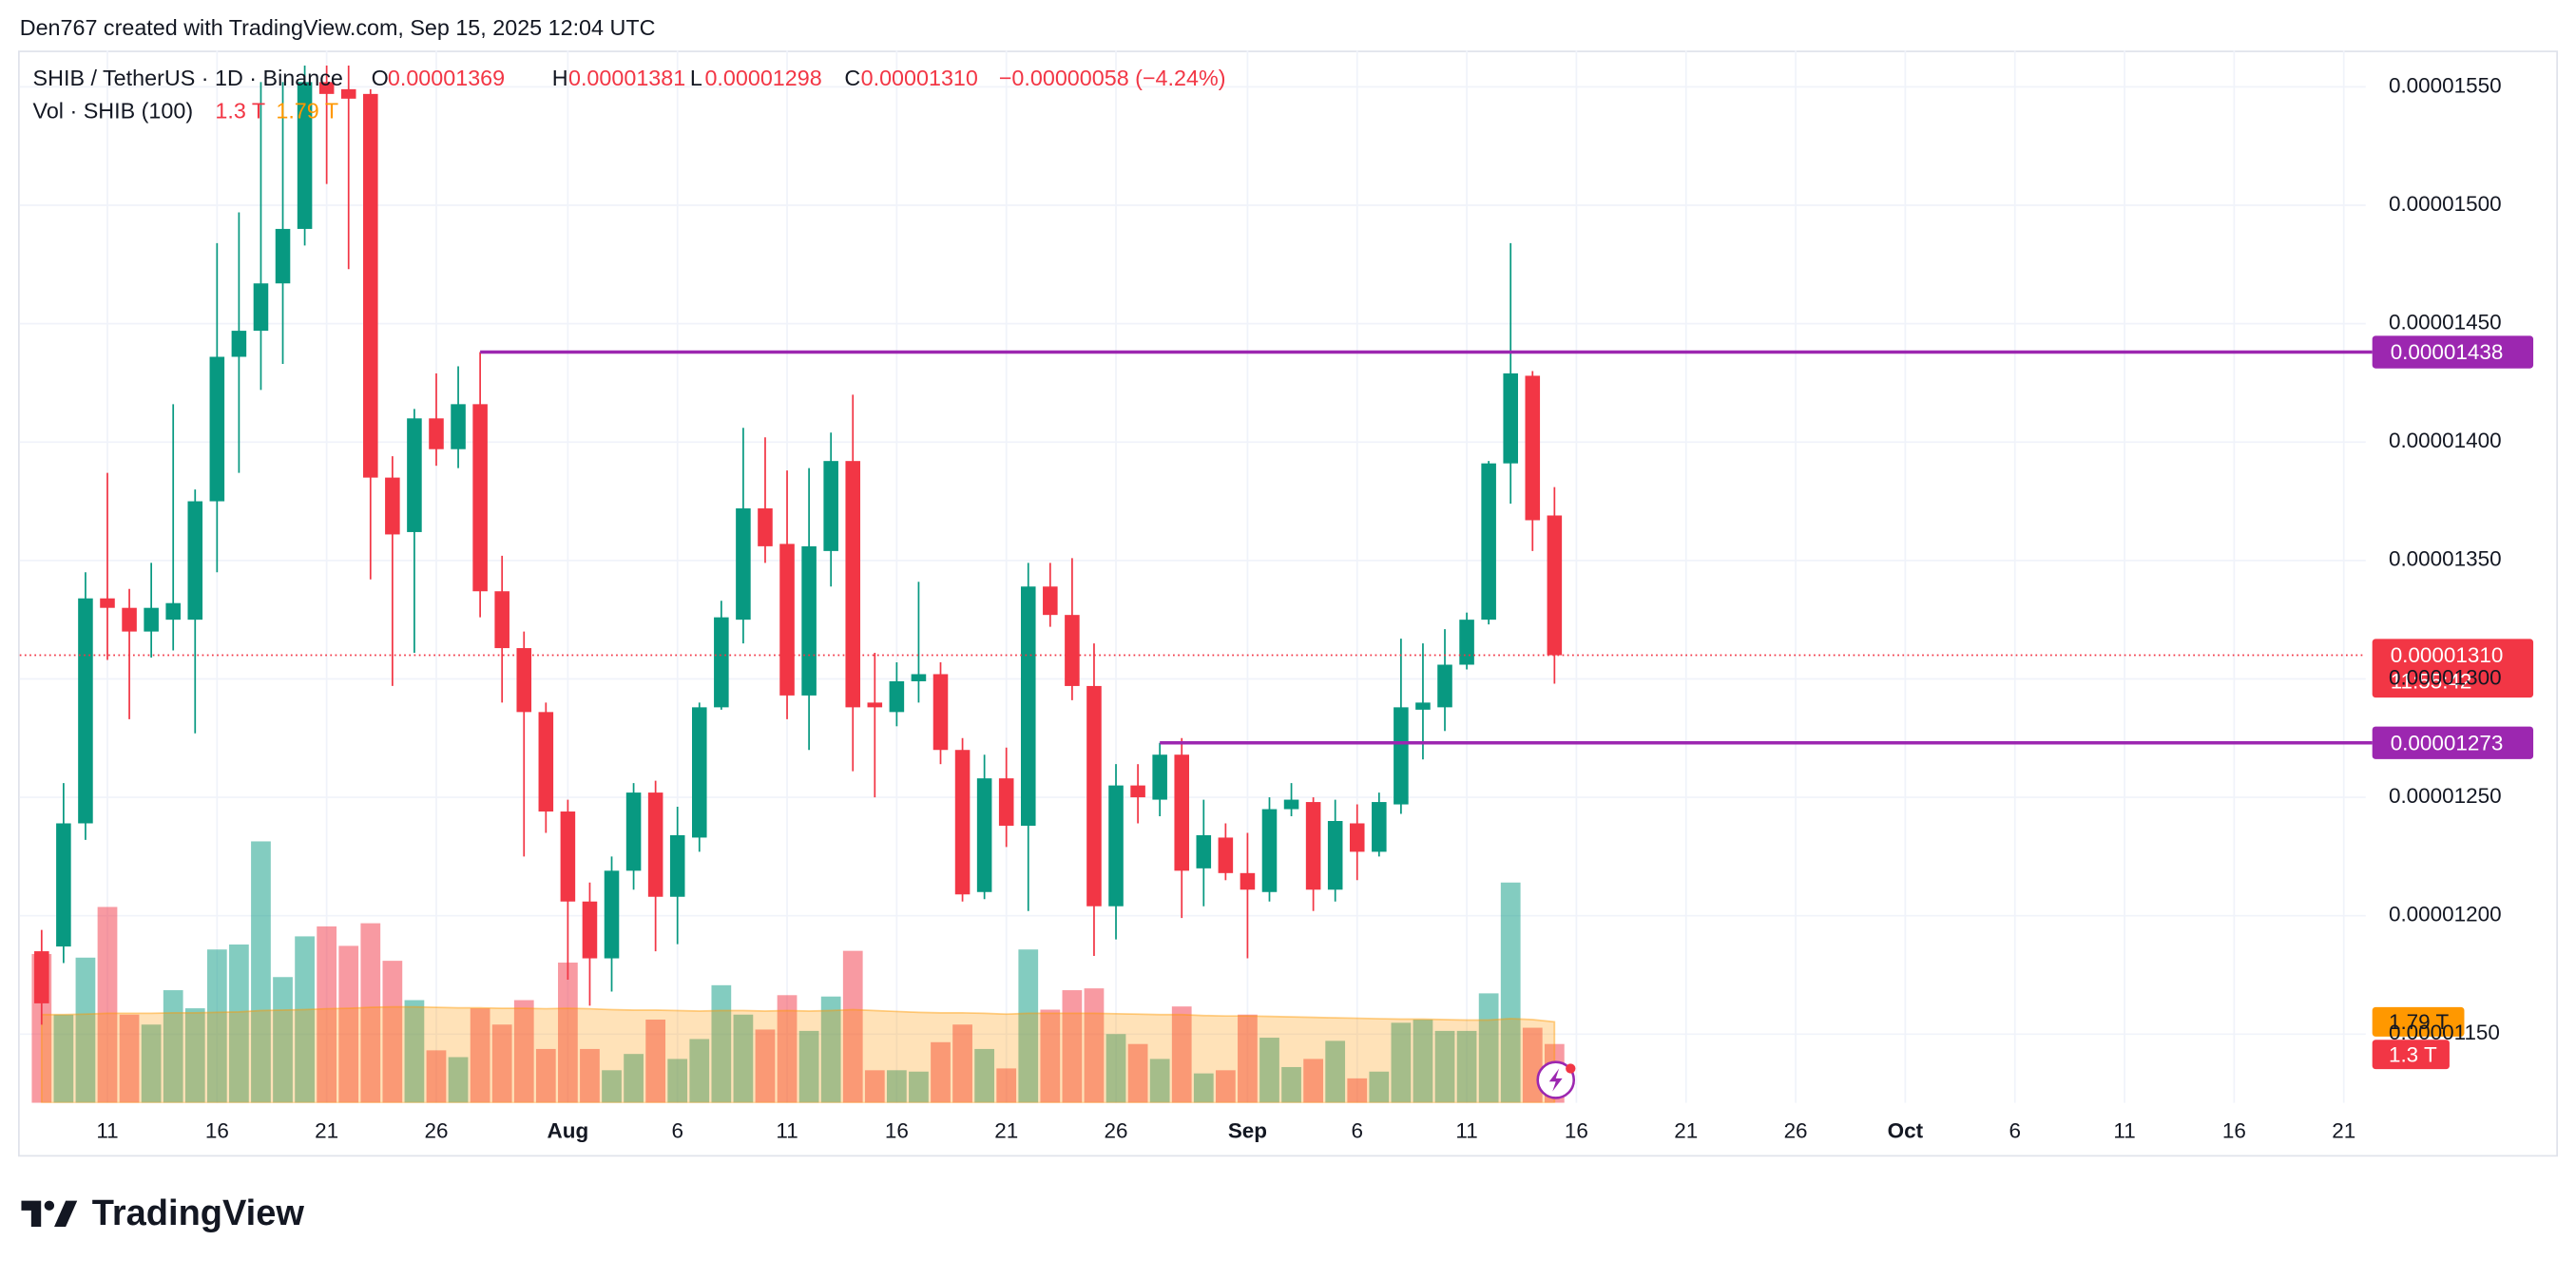 This screenshot has height=1279, width=2576. Describe the element at coordinates (198, 1213) in the screenshot. I see `brand-name: TradingView` at that location.